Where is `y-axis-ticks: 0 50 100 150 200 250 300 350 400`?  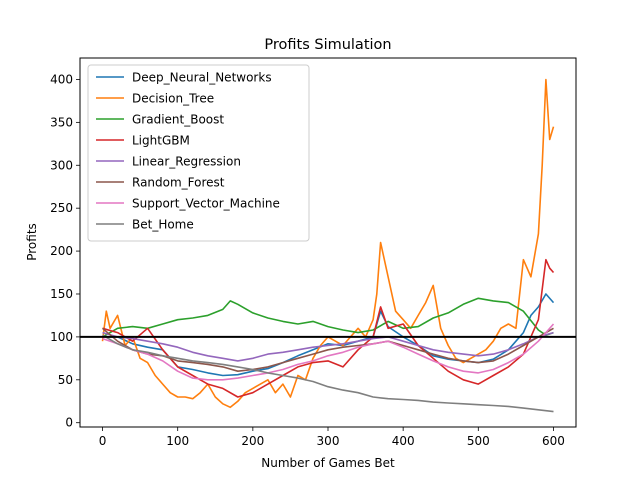 y-axis-ticks: 0 50 100 150 200 250 300 350 400 is located at coordinates (65, 251).